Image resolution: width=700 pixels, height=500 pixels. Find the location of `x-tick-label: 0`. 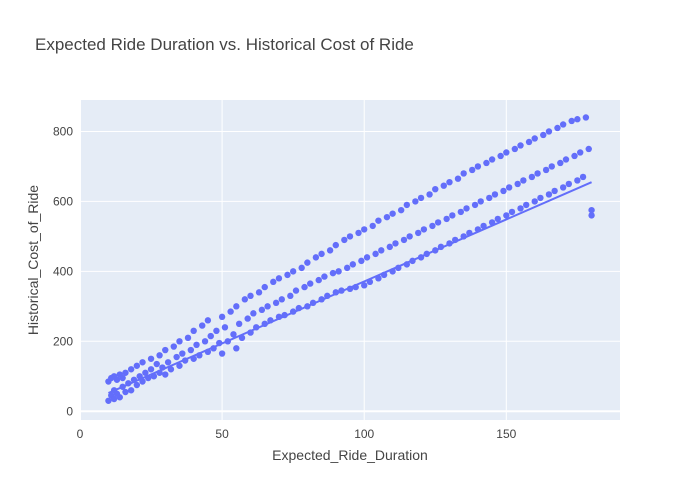

x-tick-label: 0 is located at coordinates (80, 434).